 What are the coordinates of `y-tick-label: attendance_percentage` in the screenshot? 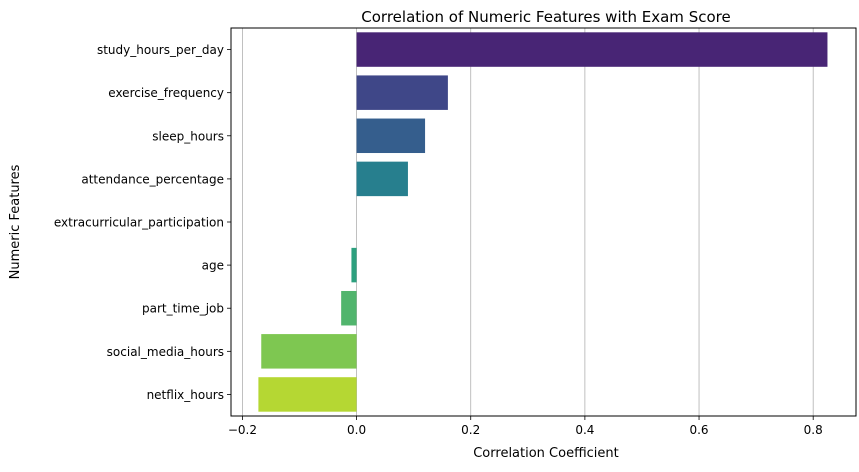 It's located at (152, 179).